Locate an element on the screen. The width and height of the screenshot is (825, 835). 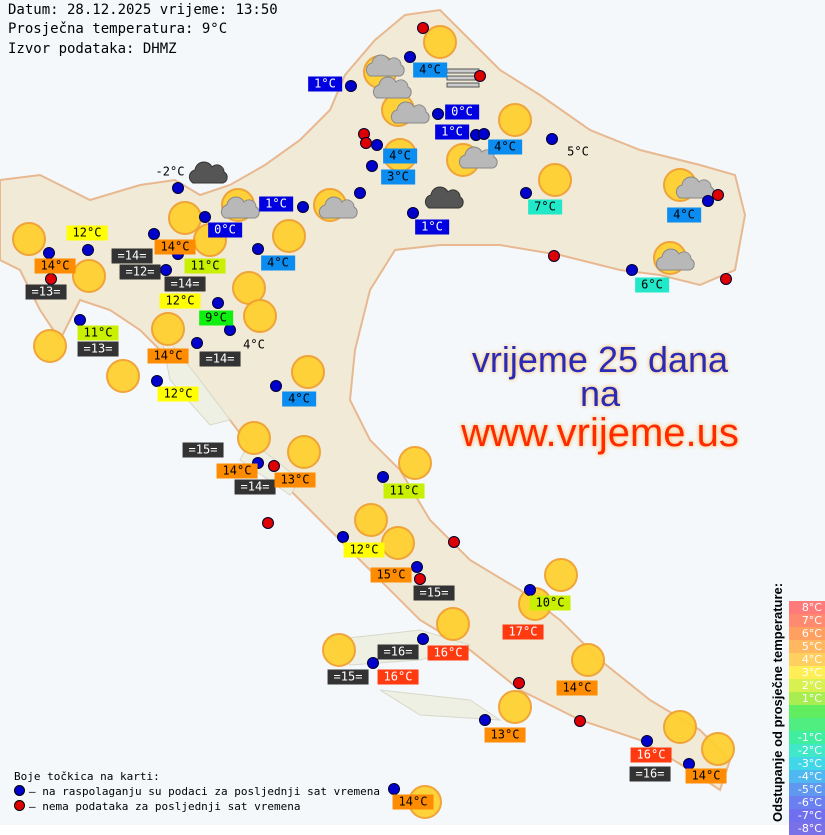
temperature-label: =15= is located at coordinates (434, 593).